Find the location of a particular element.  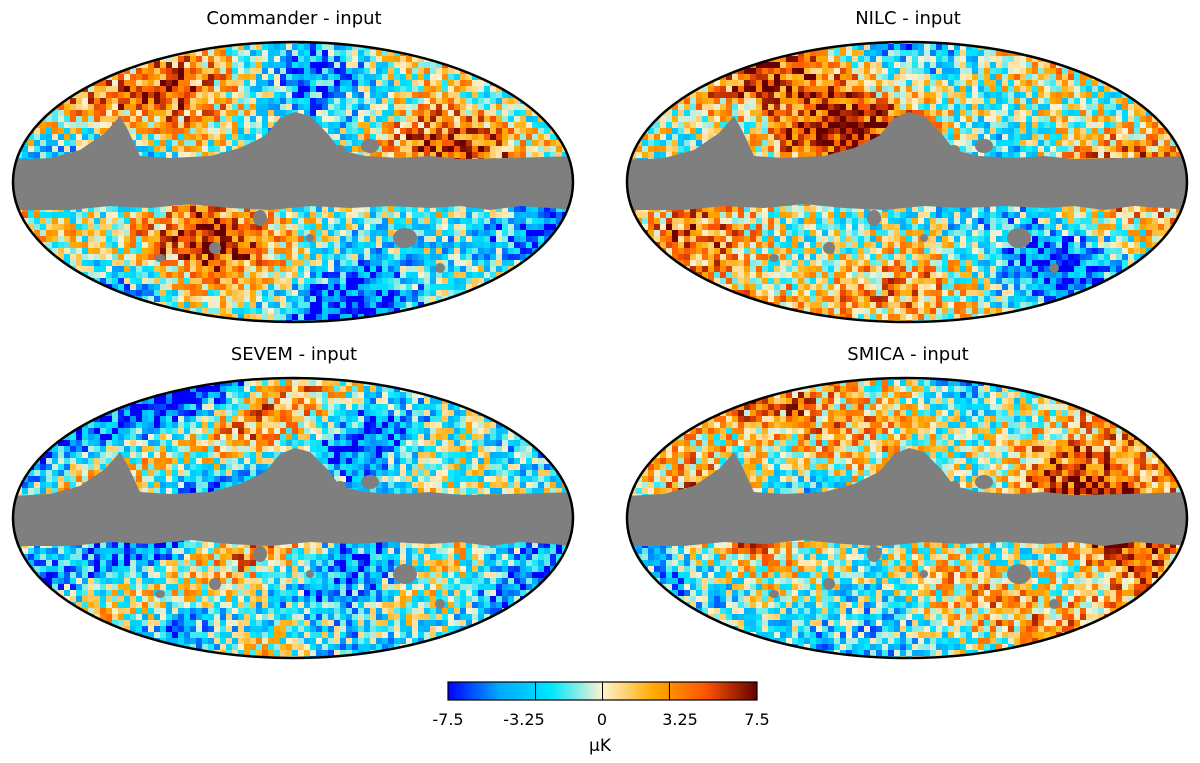

panel-title-nilc: NILC - input is located at coordinates (908, 18).